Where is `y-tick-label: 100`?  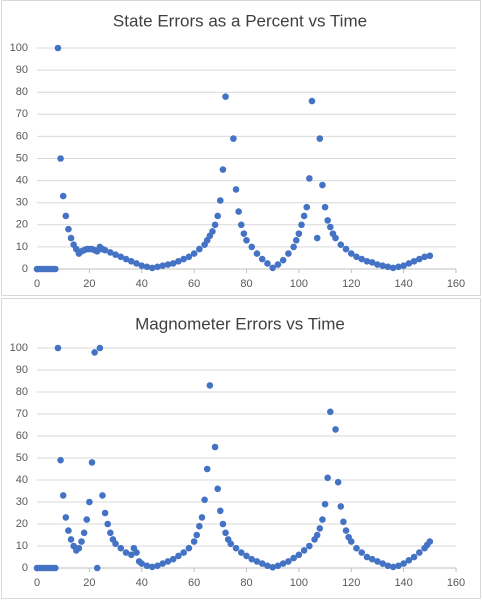
y-tick-label: 100 is located at coordinates (19, 48).